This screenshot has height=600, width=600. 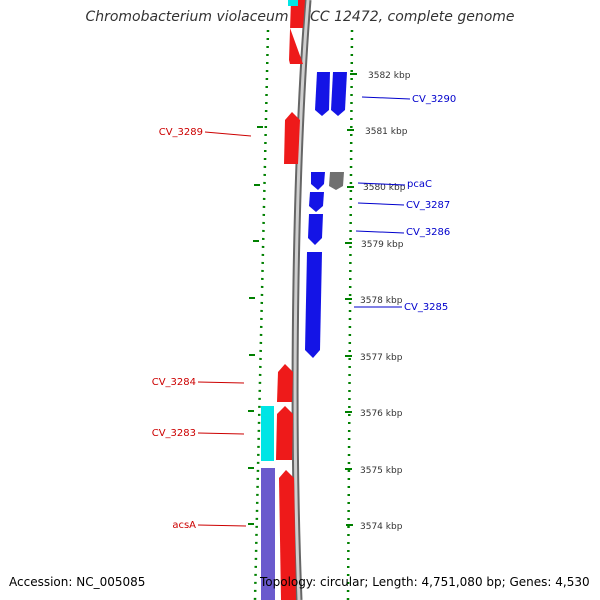 I want to click on gene-label-cv3285: CV_3285, so click(x=426, y=307).